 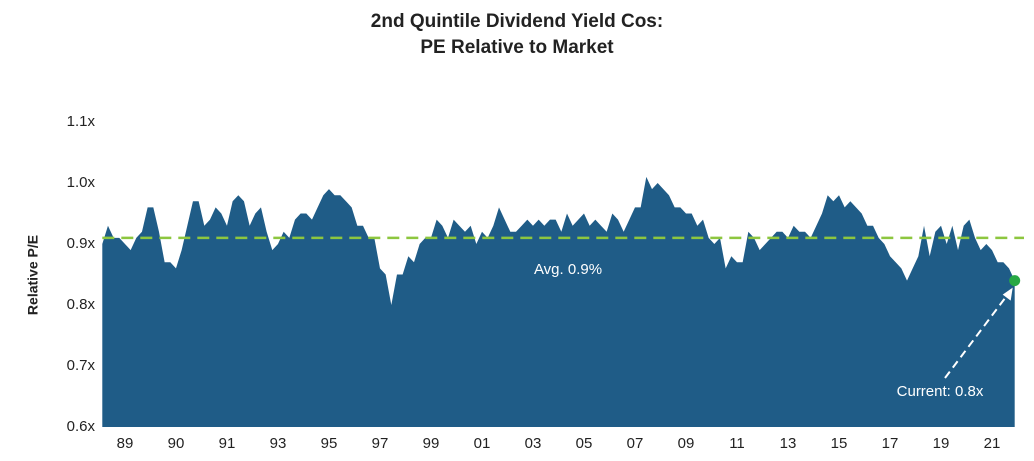 I want to click on average-label: Avg. 0.9%, so click(x=568, y=269).